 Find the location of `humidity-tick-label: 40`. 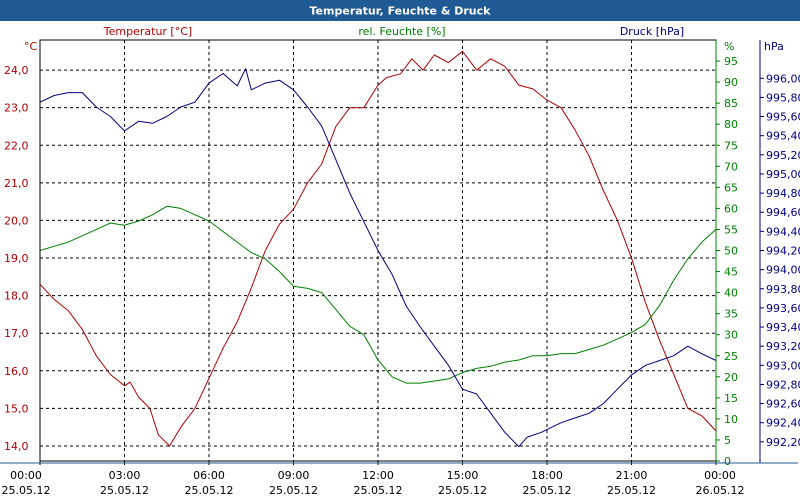

humidity-tick-label: 40 is located at coordinates (731, 293).